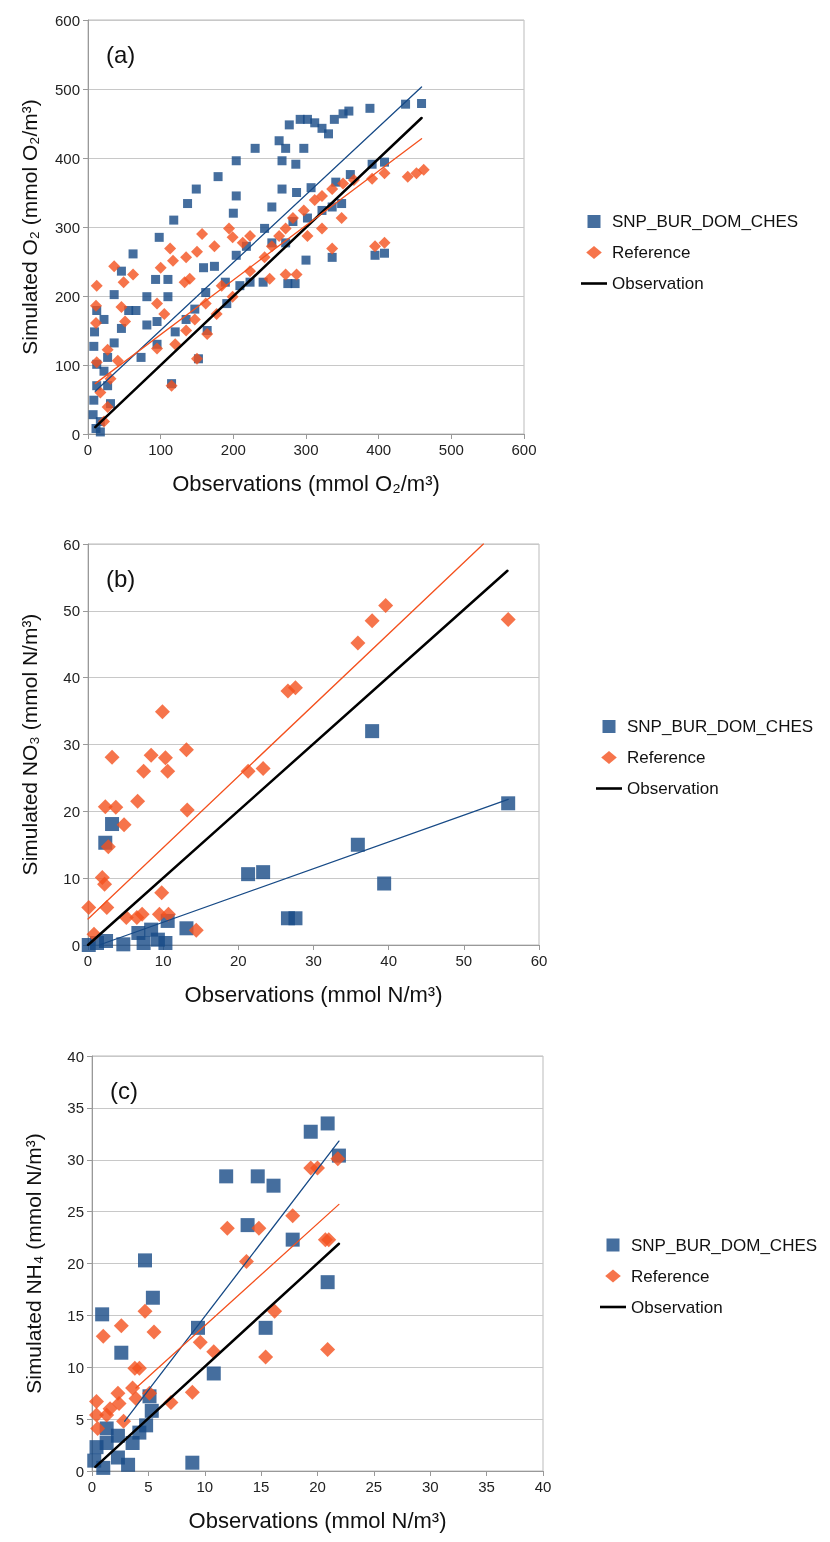  I want to click on x-tick-label: 100, so click(161, 449).